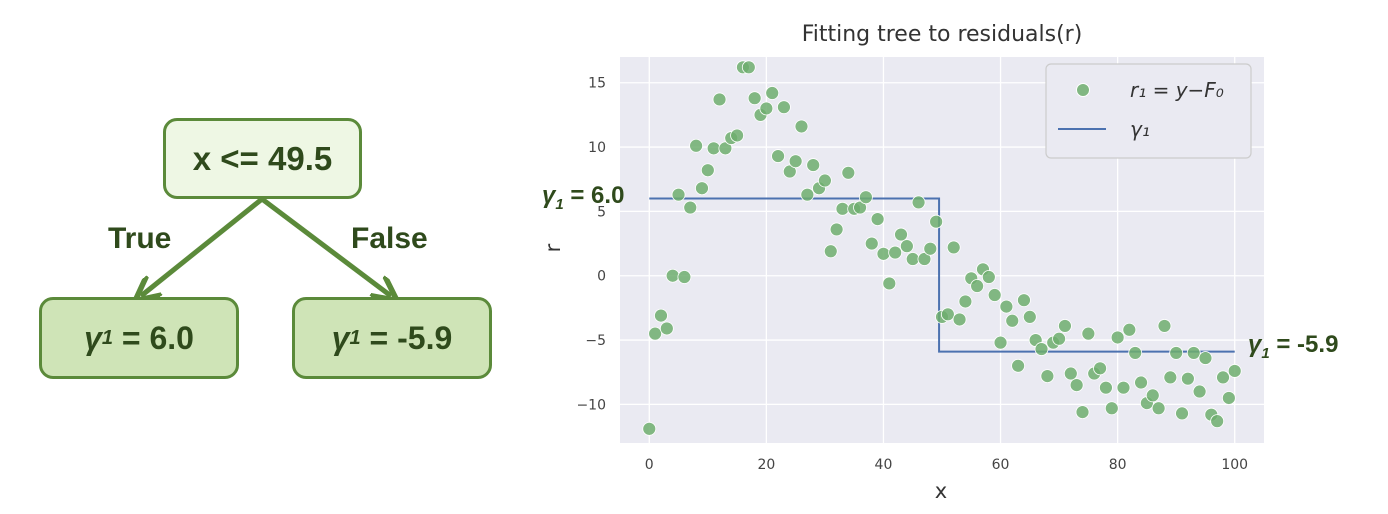 Image resolution: width=1388 pixels, height=514 pixels. I want to click on tree-edge-true, so click(202, 246).